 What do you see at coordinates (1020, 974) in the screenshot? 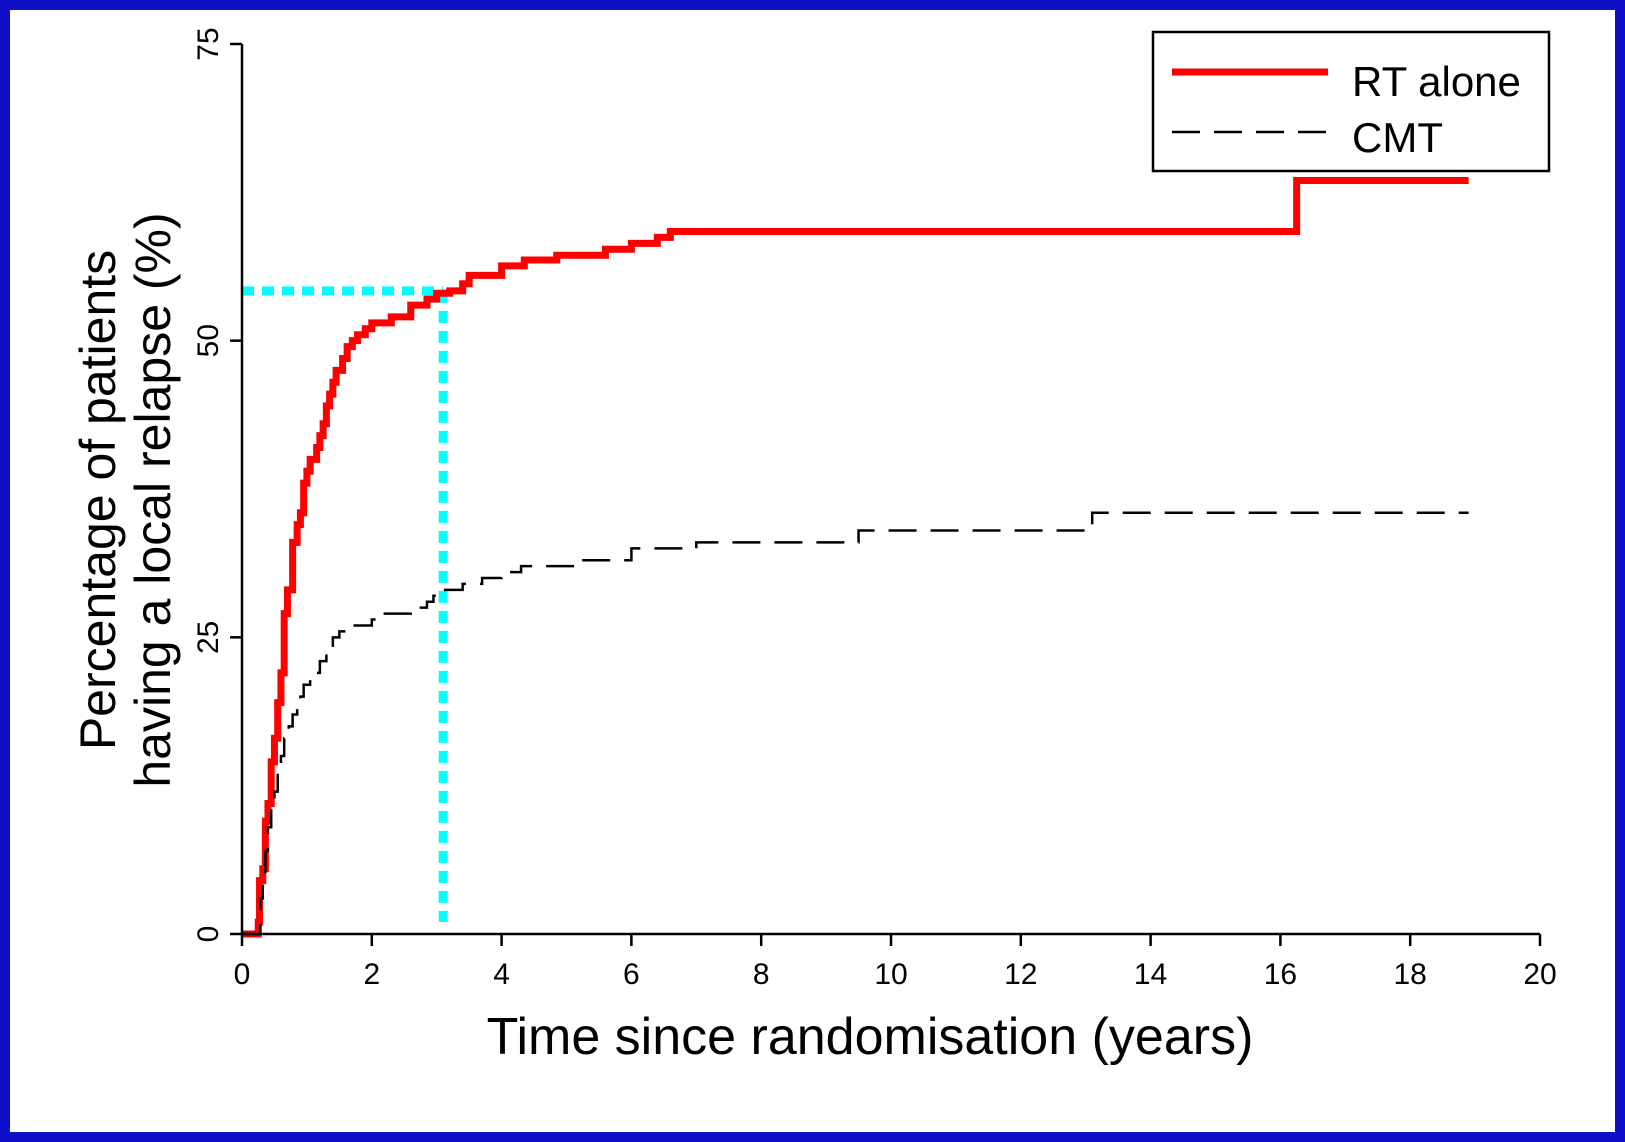
I see `x-tick-label: 12` at bounding box center [1020, 974].